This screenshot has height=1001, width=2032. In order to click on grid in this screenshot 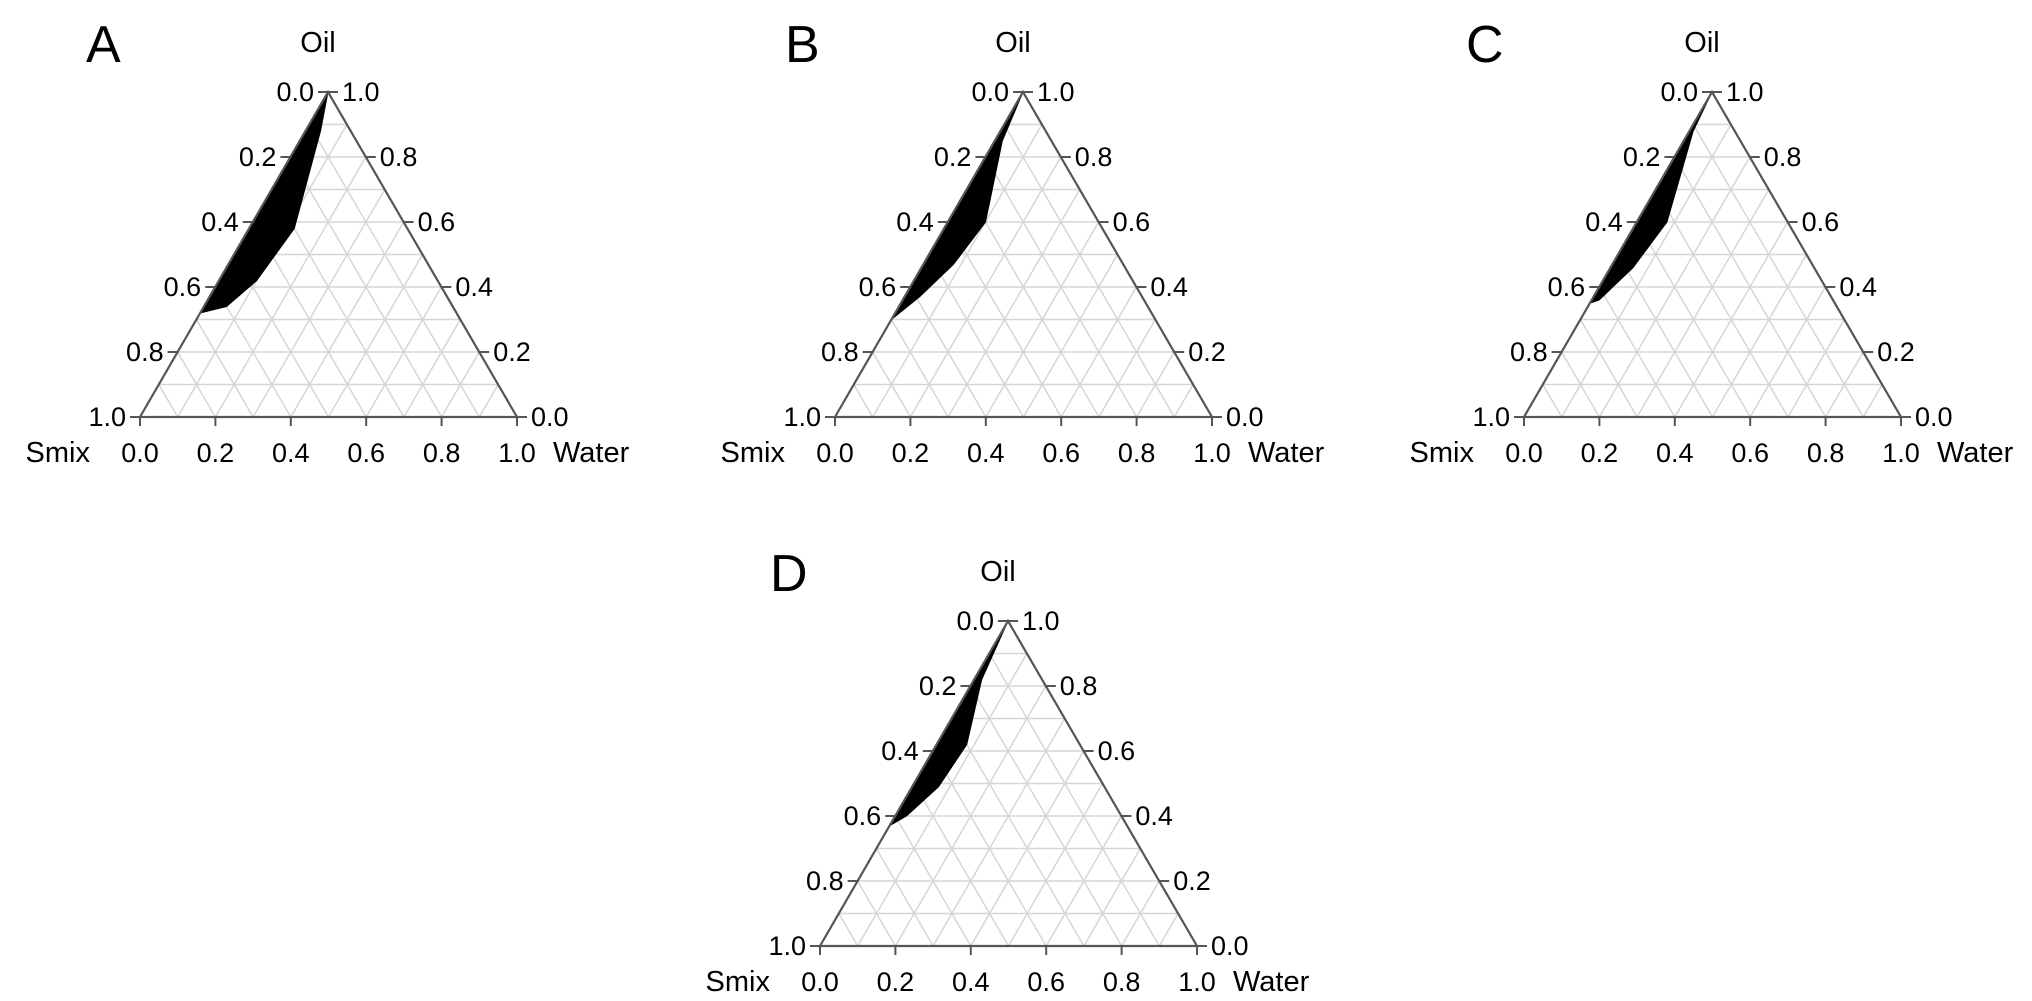, I will do `click(328, 270)`.